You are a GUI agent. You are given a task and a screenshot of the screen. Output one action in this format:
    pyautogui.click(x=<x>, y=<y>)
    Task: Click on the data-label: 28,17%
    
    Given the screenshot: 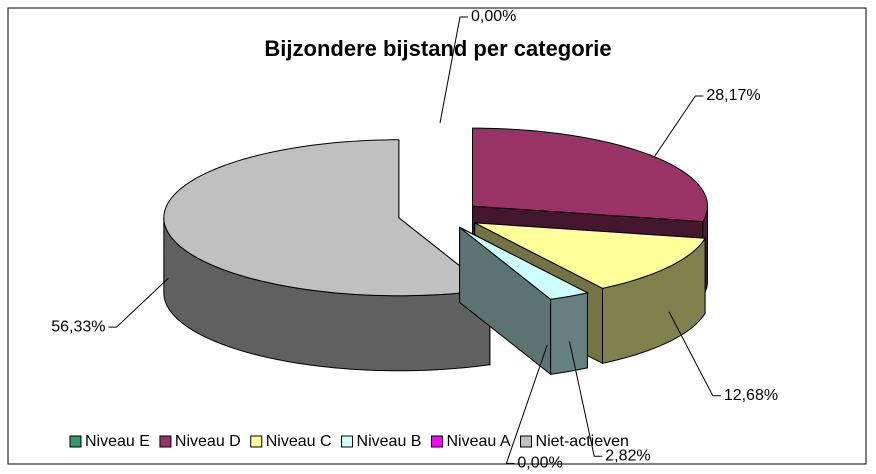 What is the action you would take?
    pyautogui.click(x=733, y=95)
    